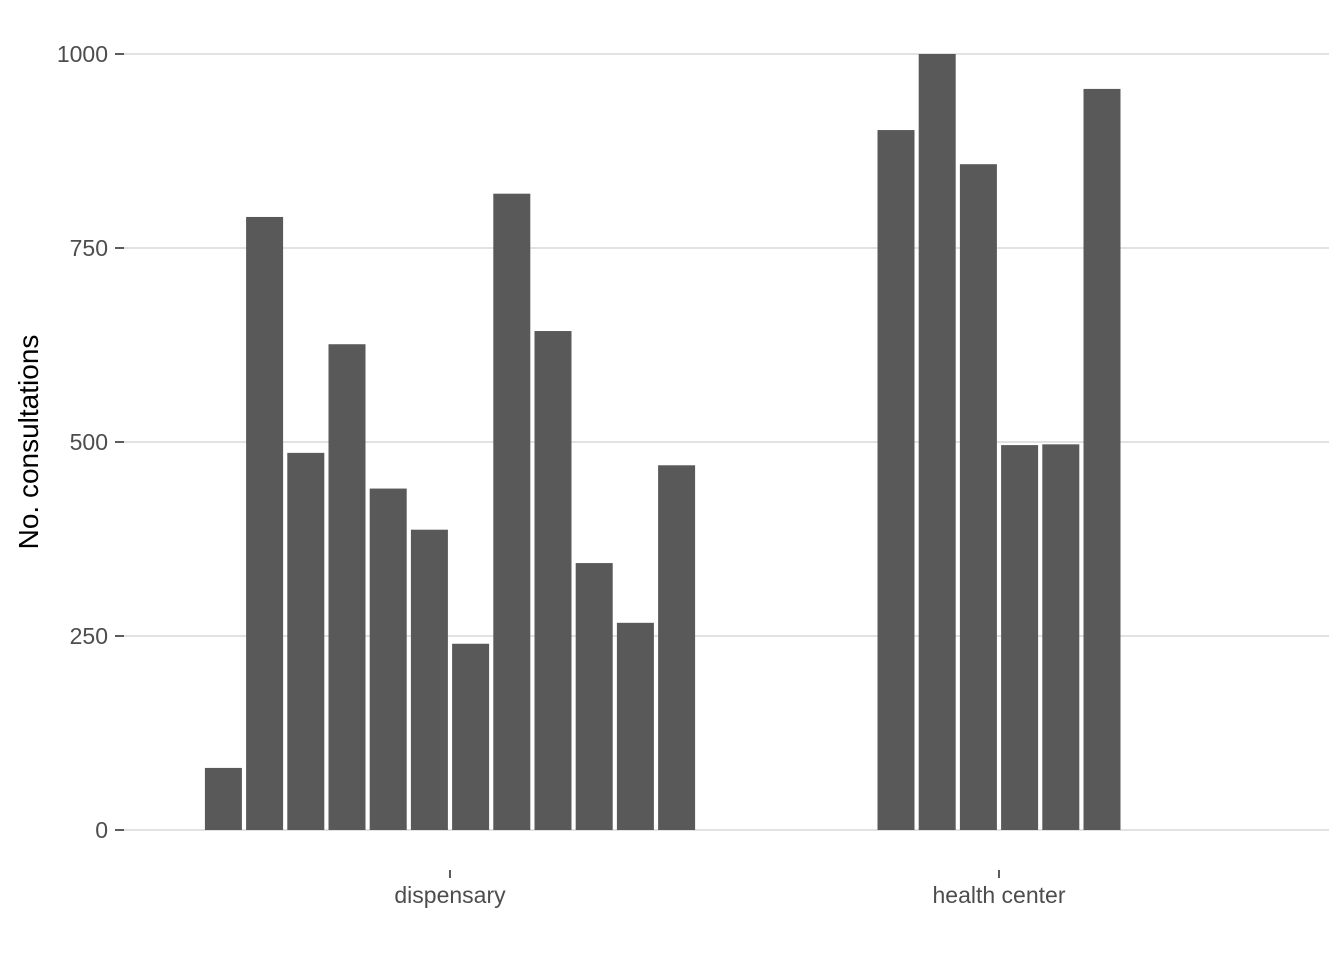 The height and width of the screenshot is (965, 1344). What do you see at coordinates (28, 442) in the screenshot?
I see `y-axis-title: No. consultations` at bounding box center [28, 442].